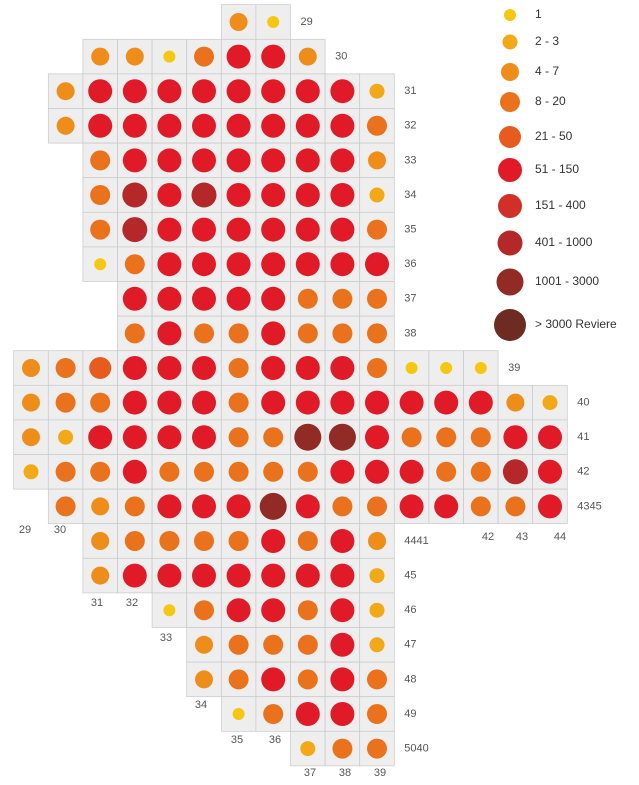 The image size is (639, 785). I want to click on legend-label: 4 - 7, so click(547, 71).